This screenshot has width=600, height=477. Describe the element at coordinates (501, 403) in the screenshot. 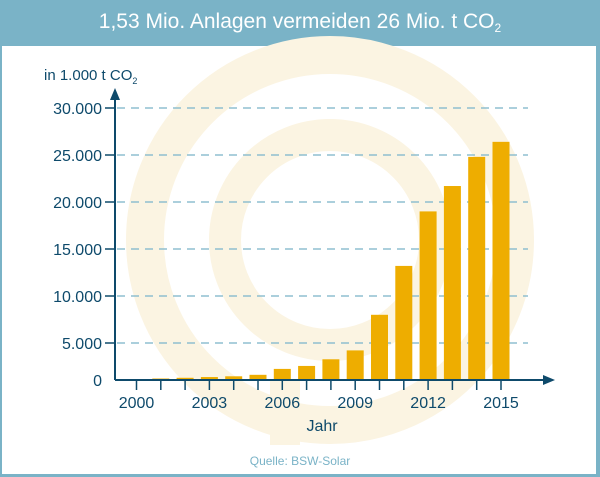

I see `x-tick-label: 2015` at that location.